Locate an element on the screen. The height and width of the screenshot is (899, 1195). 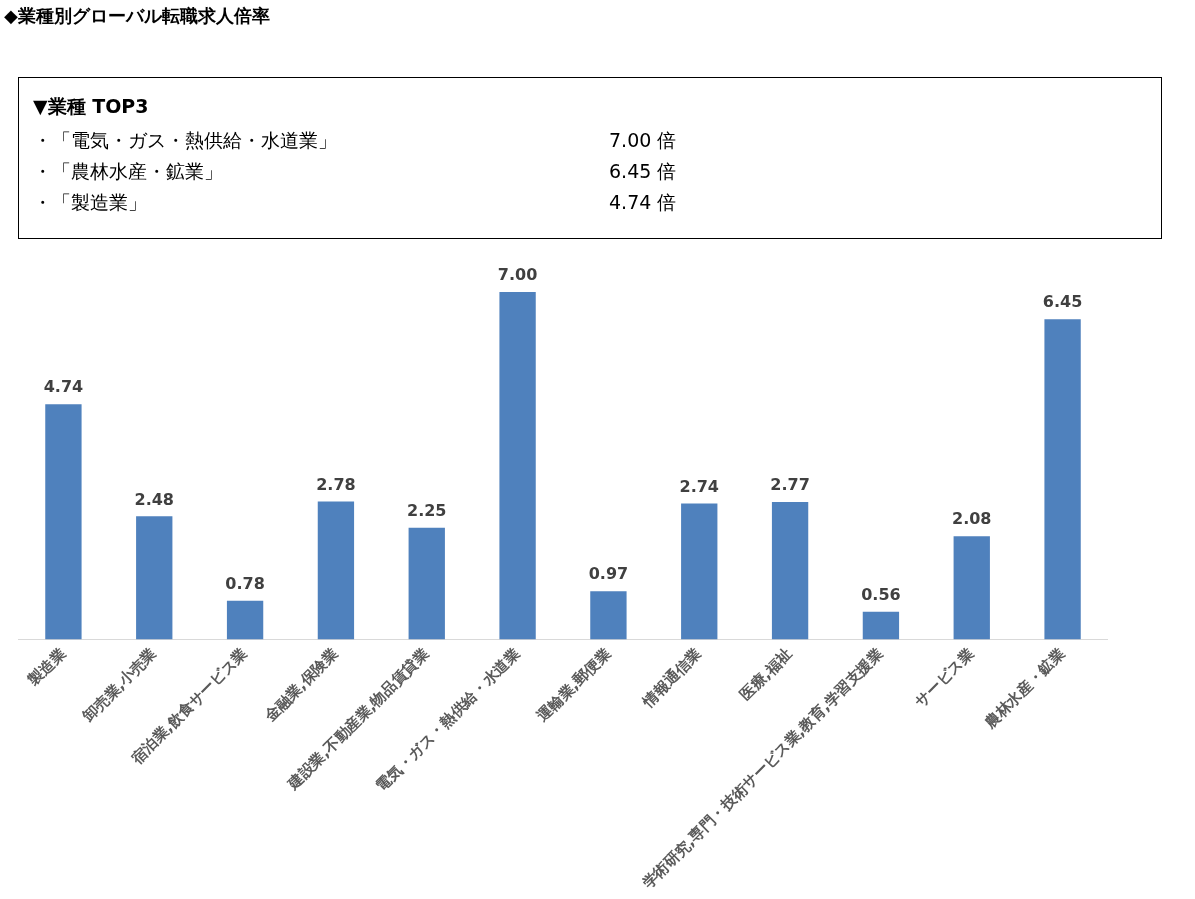
data-label: 2.48 is located at coordinates (154, 499).